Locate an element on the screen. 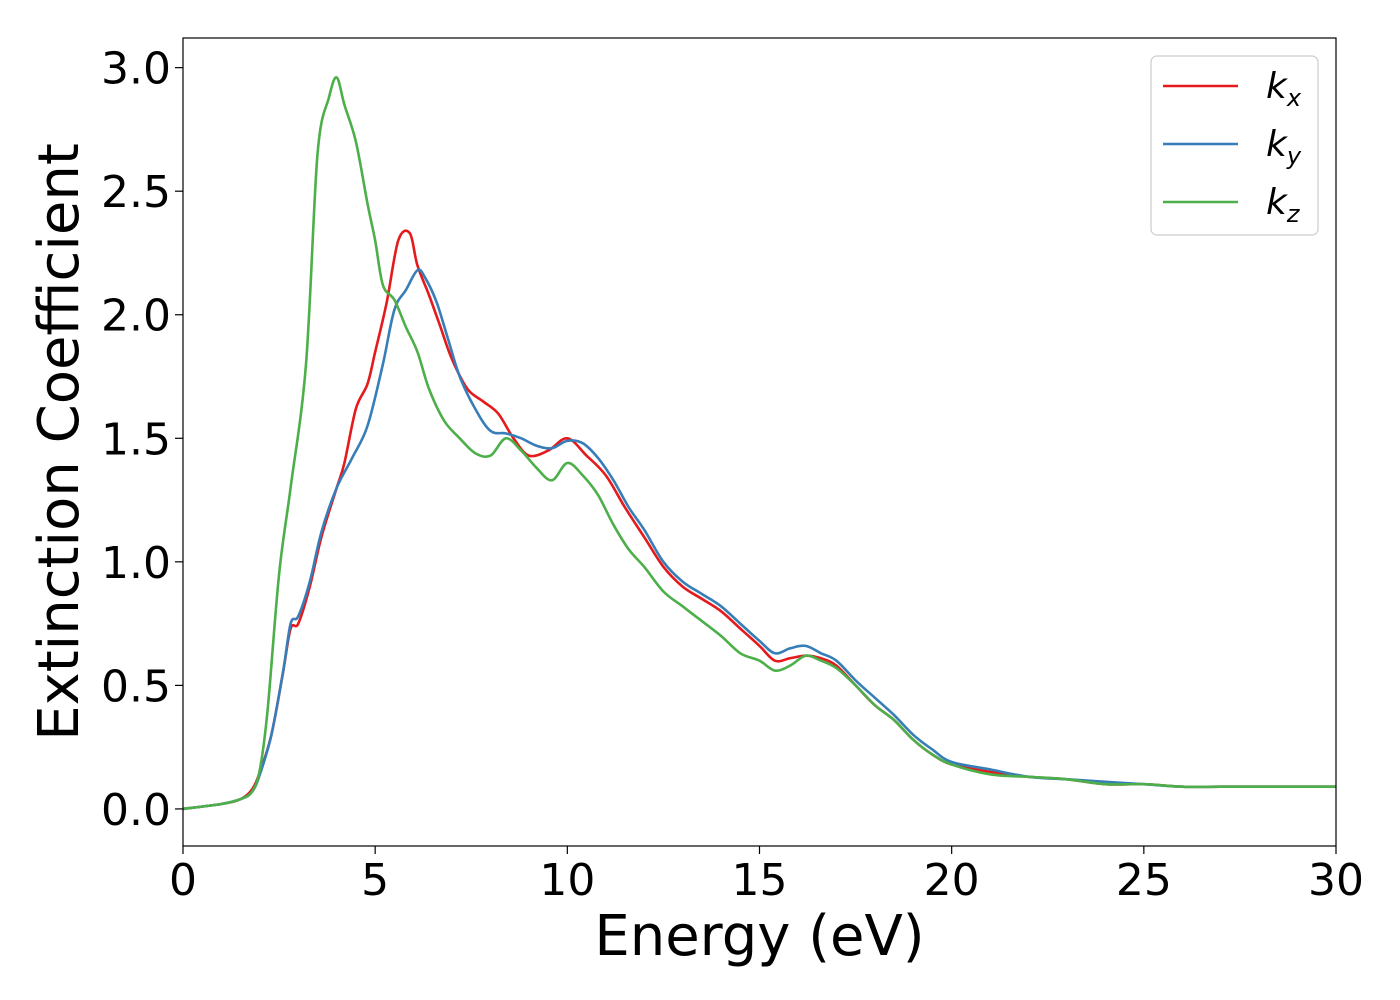 The width and height of the screenshot is (1400, 1000). legend-box is located at coordinates (1234, 145).